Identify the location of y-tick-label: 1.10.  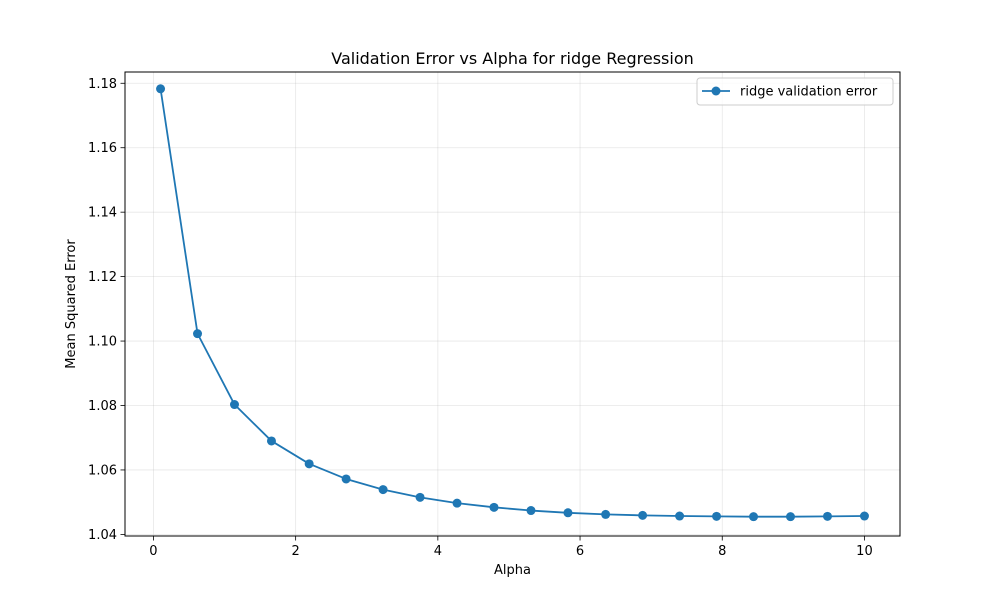
(102, 342).